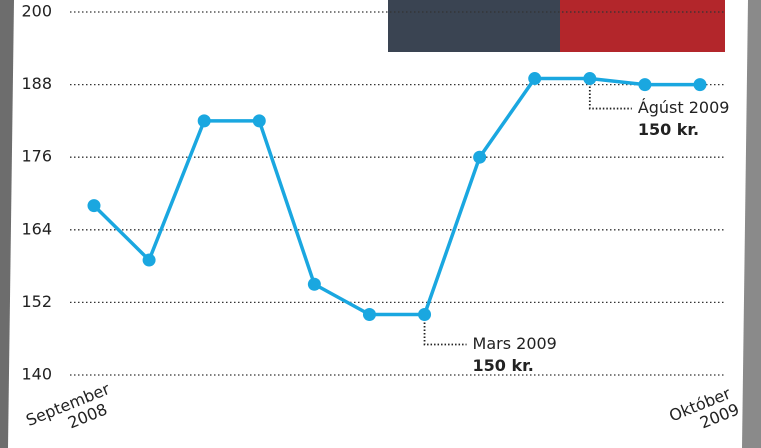 The image size is (761, 448). I want to click on photo-detail, so click(642, 26).